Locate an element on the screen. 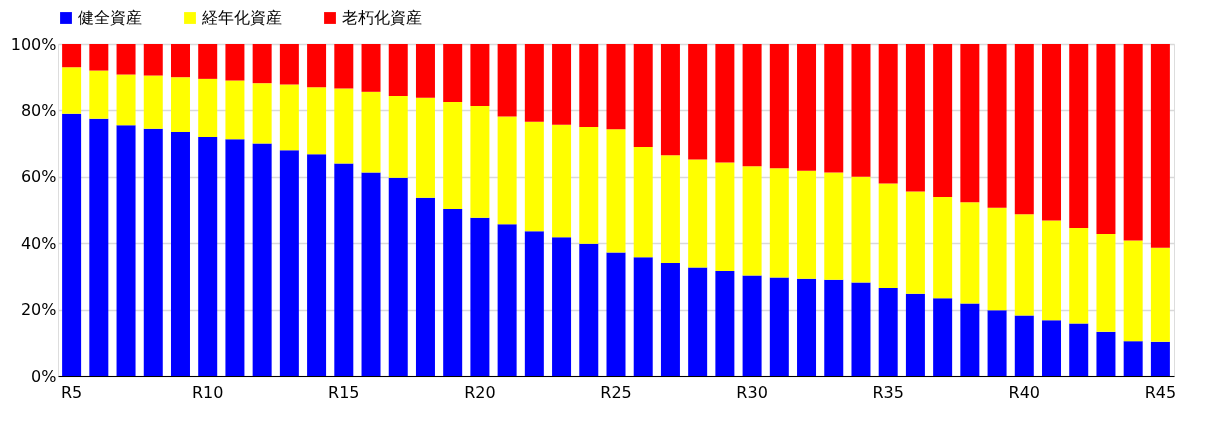 Image resolution: width=1216 pixels, height=423 pixels. x-tick-label: R35 is located at coordinates (888, 392).